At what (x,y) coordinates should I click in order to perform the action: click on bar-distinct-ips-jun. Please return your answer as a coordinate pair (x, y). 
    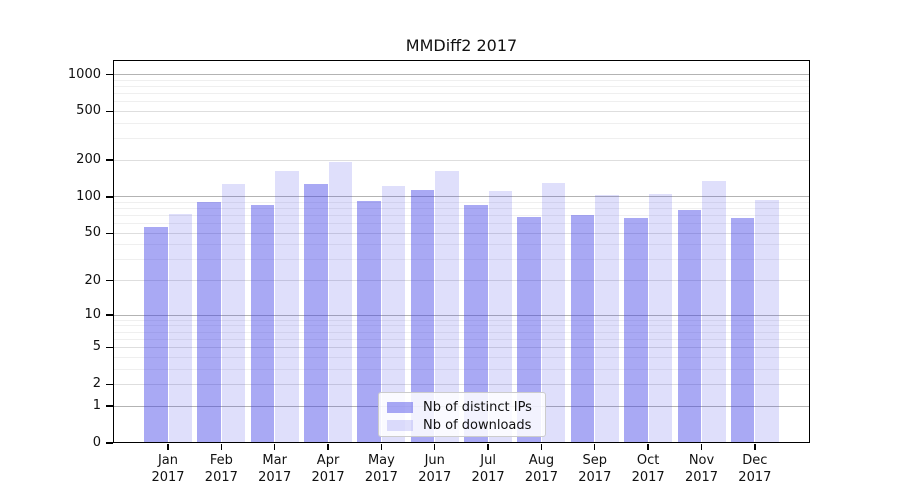
    Looking at the image, I should click on (422, 316).